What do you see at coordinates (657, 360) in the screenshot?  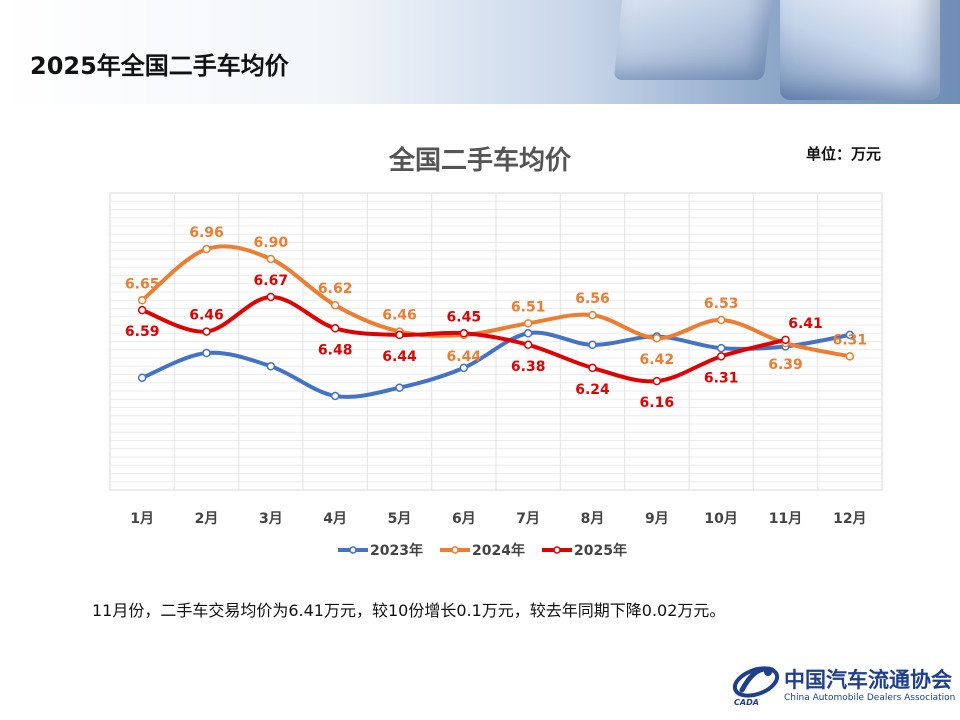 I see `data-label: 6.42` at bounding box center [657, 360].